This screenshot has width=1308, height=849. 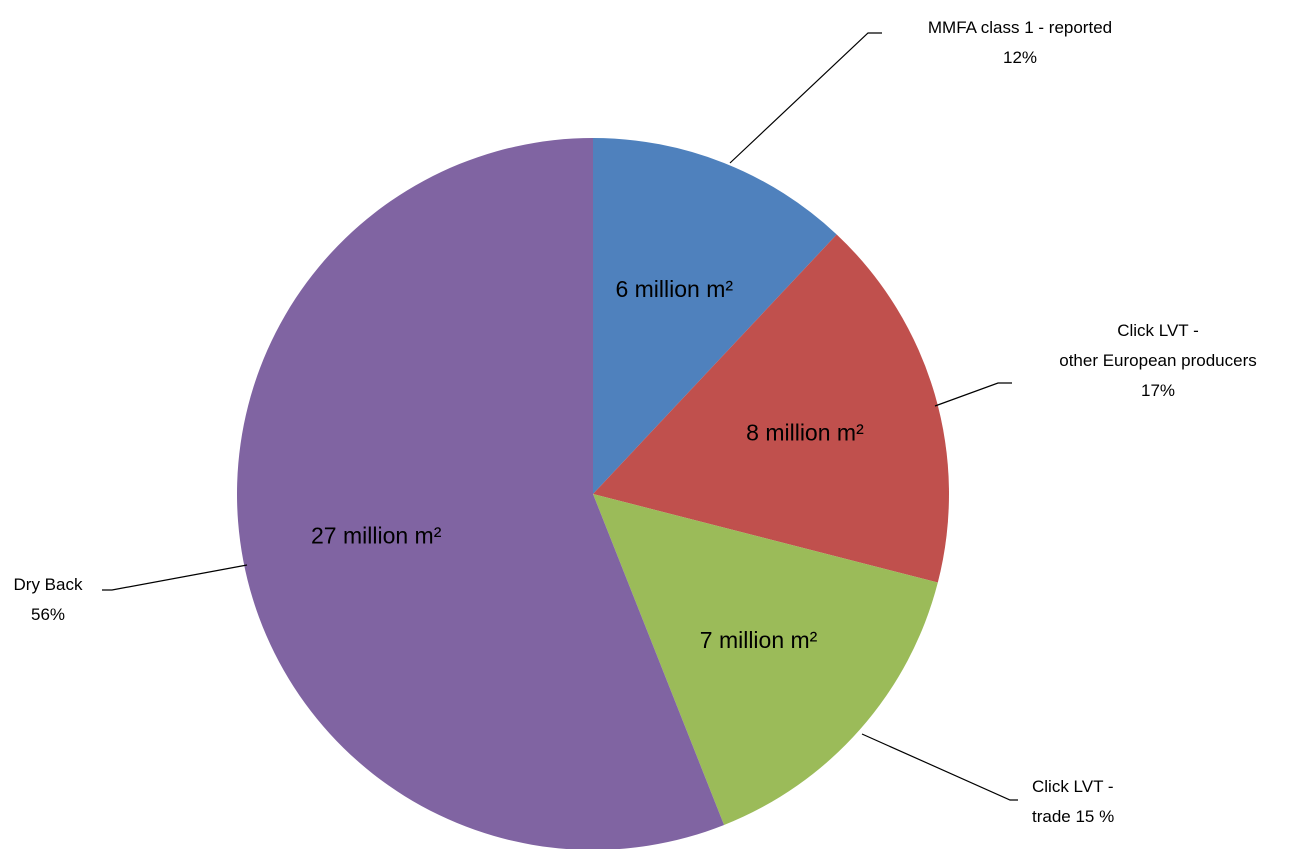 I want to click on slice-value-label: 7 million m², so click(x=759, y=640).